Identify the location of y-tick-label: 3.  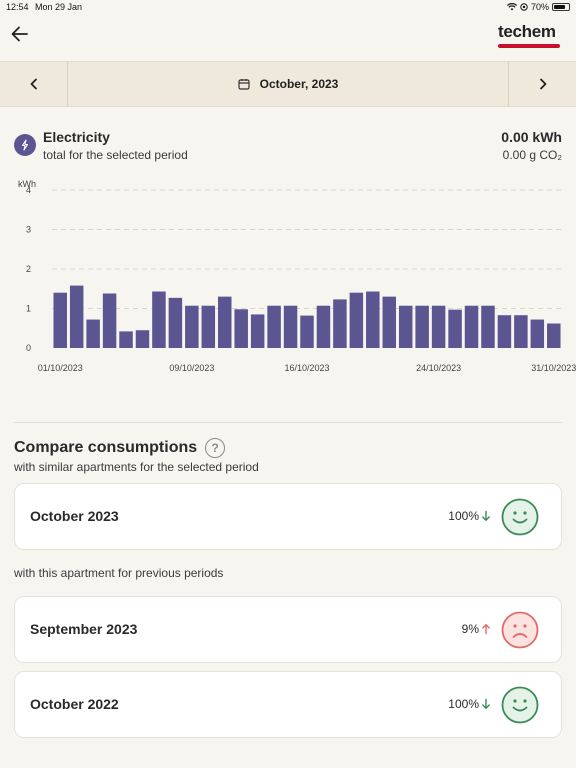
(28, 230).